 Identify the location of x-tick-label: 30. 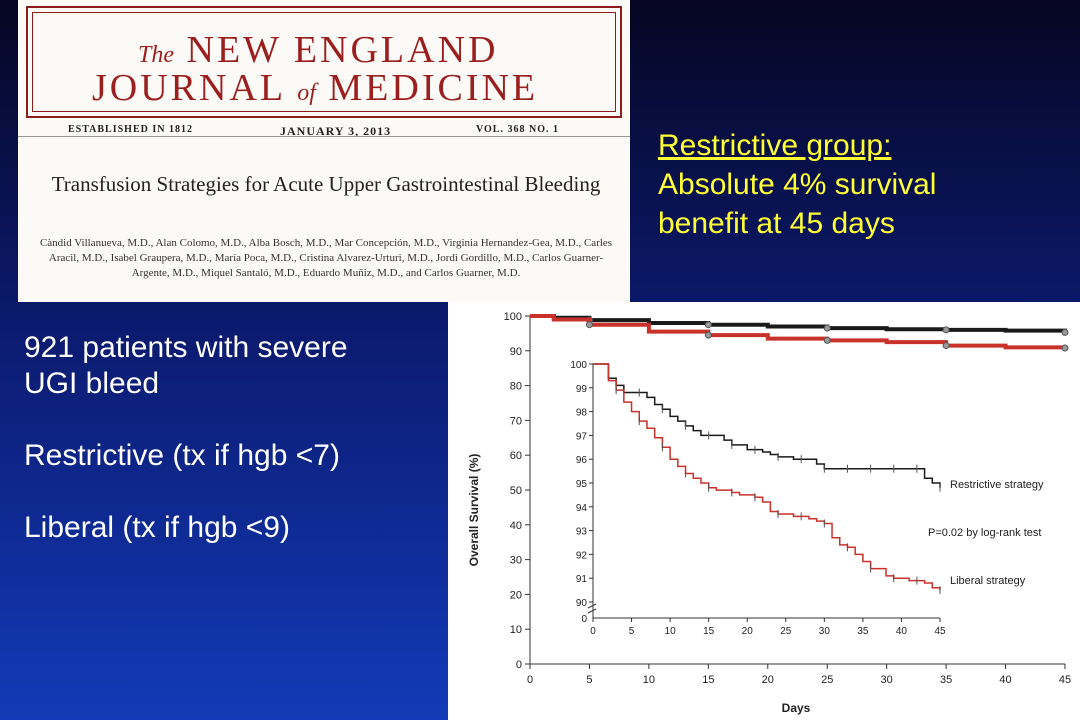
(887, 680).